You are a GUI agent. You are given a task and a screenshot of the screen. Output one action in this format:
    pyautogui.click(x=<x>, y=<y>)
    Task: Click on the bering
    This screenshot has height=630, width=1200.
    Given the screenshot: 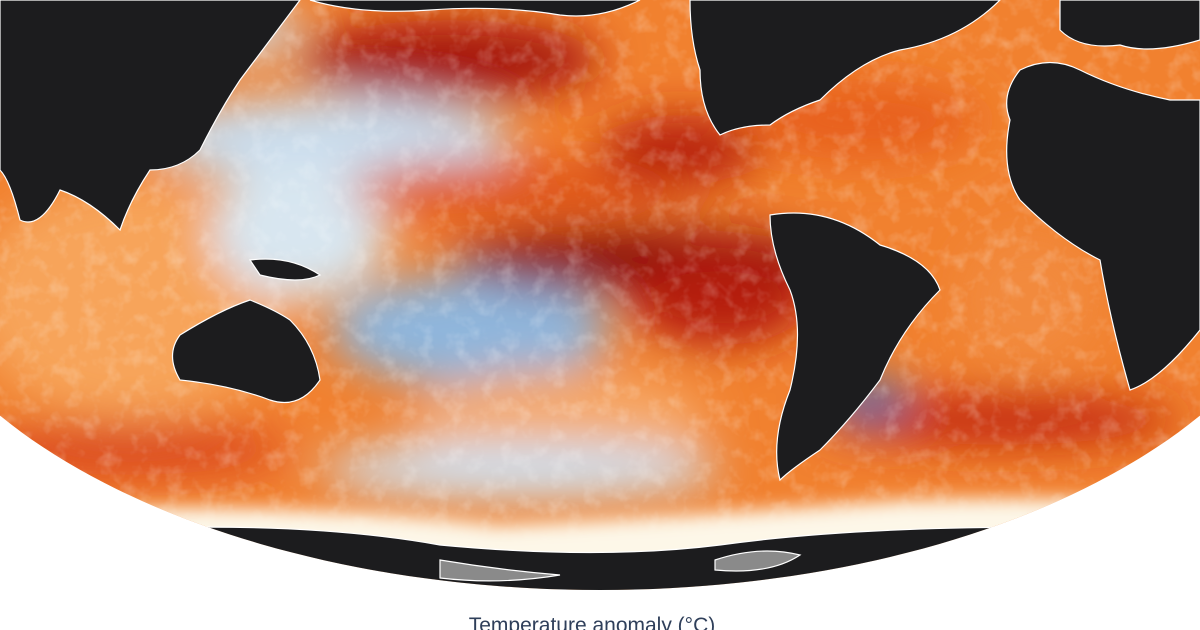 What is the action you would take?
    pyautogui.click(x=475, y=8)
    